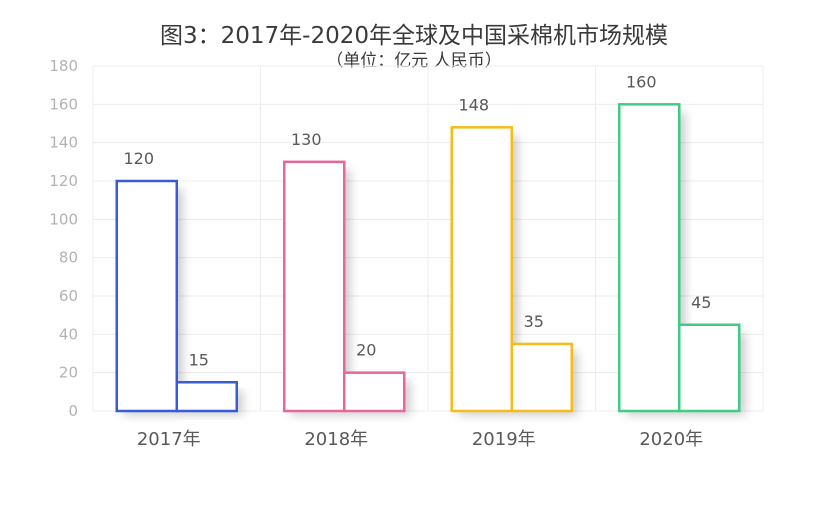 Image resolution: width=828 pixels, height=505 pixels. I want to click on bar-2018年-series1, so click(314, 286).